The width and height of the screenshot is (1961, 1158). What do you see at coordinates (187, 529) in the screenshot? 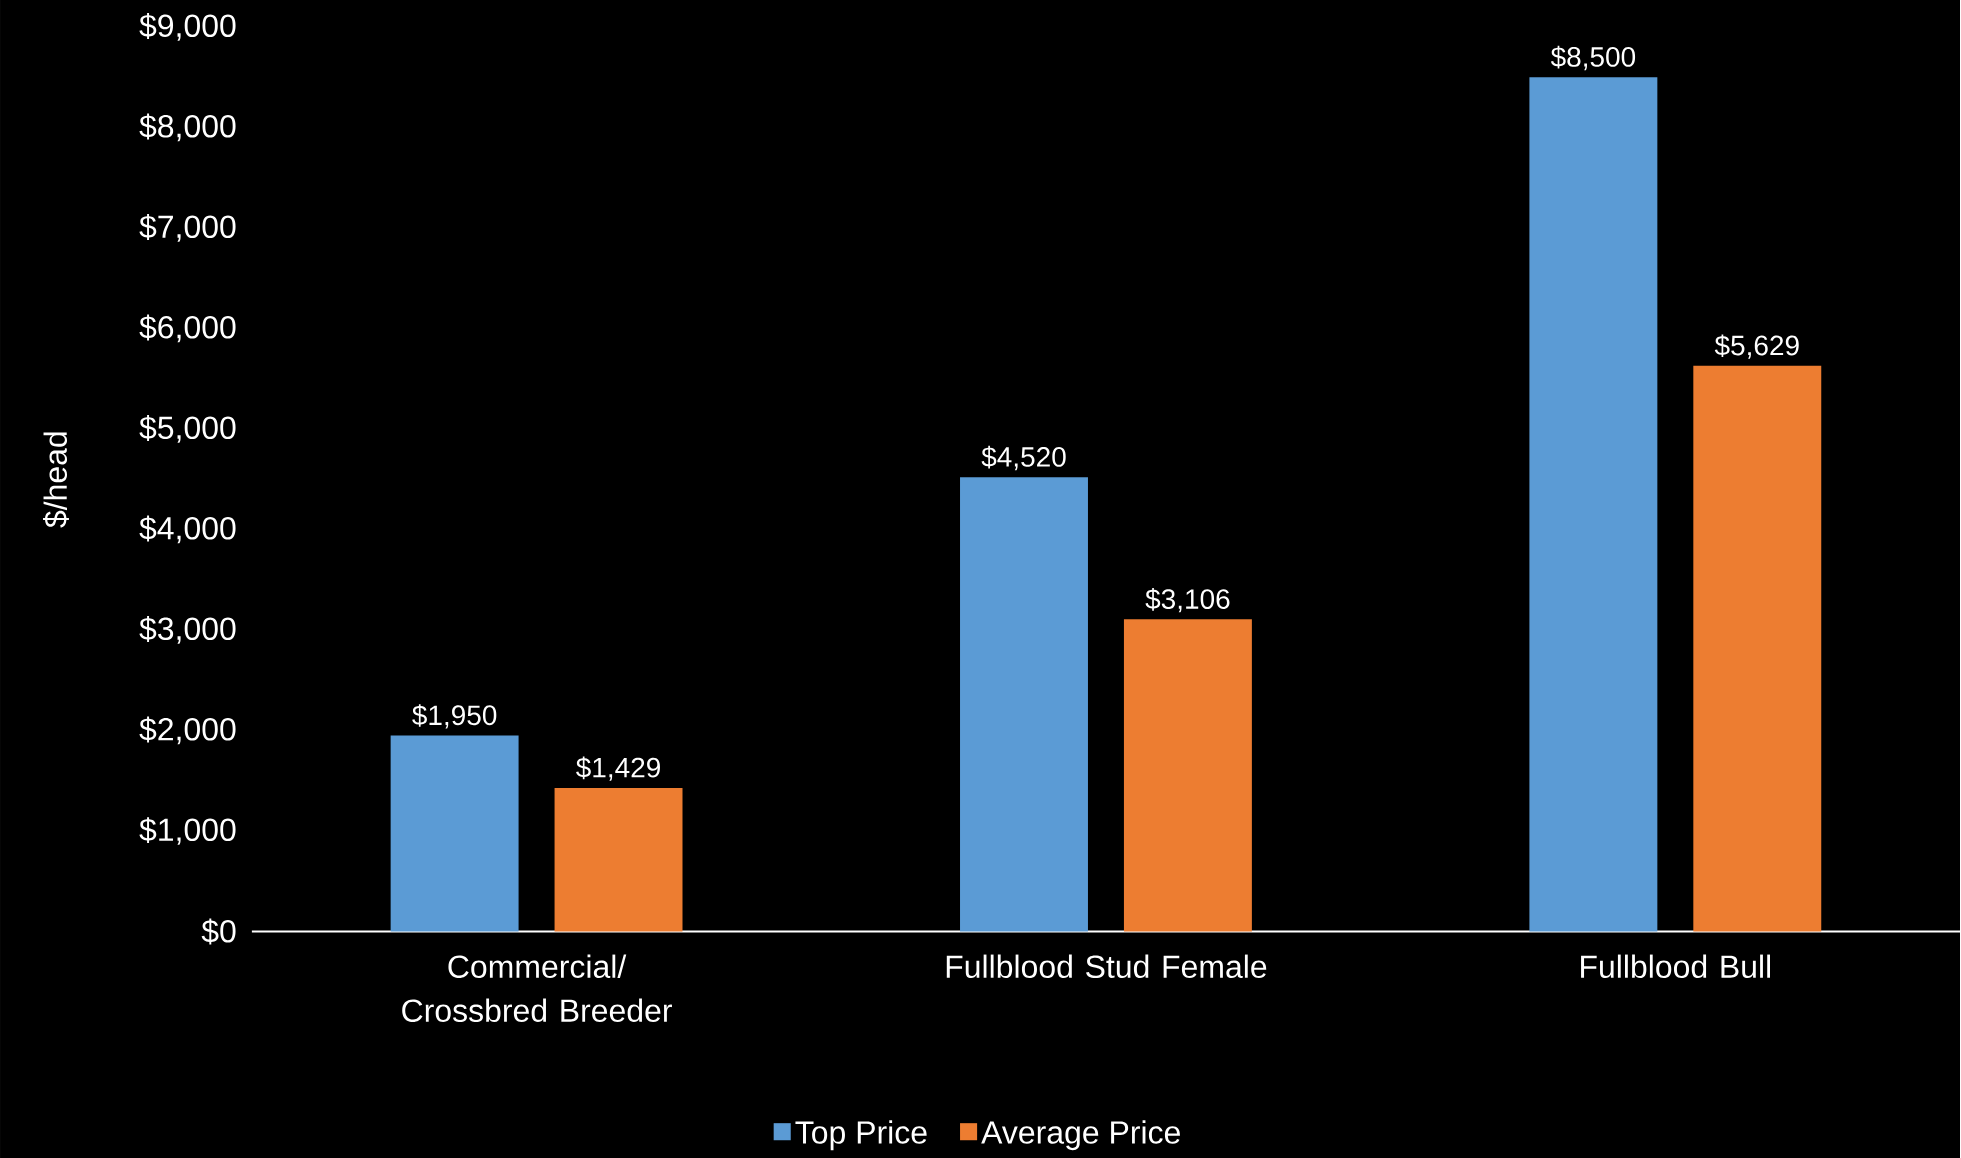
I see `y-tick-label: $4,000` at bounding box center [187, 529].